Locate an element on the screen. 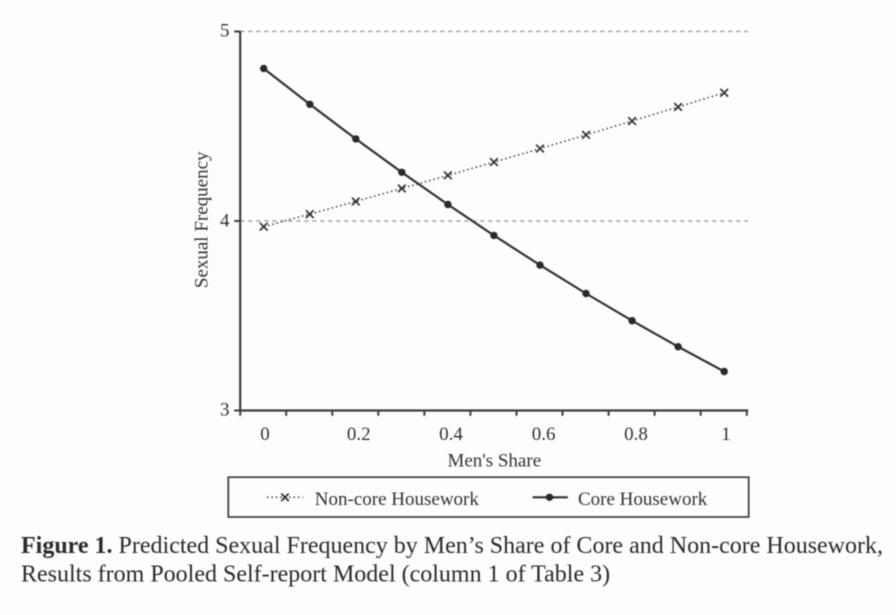  svg-text: 1 is located at coordinates (726, 434).